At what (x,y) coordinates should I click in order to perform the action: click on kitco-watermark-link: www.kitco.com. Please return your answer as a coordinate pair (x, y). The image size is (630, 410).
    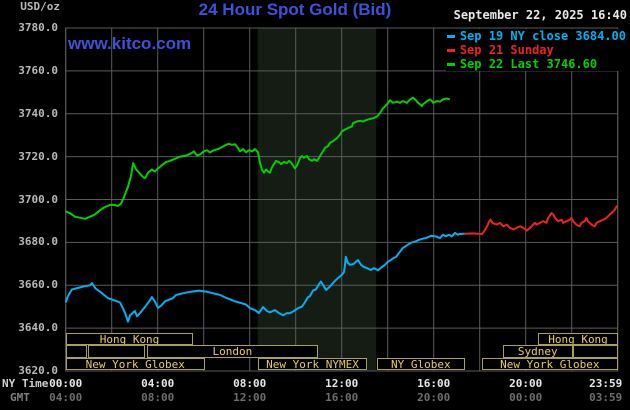
    Looking at the image, I should click on (130, 43).